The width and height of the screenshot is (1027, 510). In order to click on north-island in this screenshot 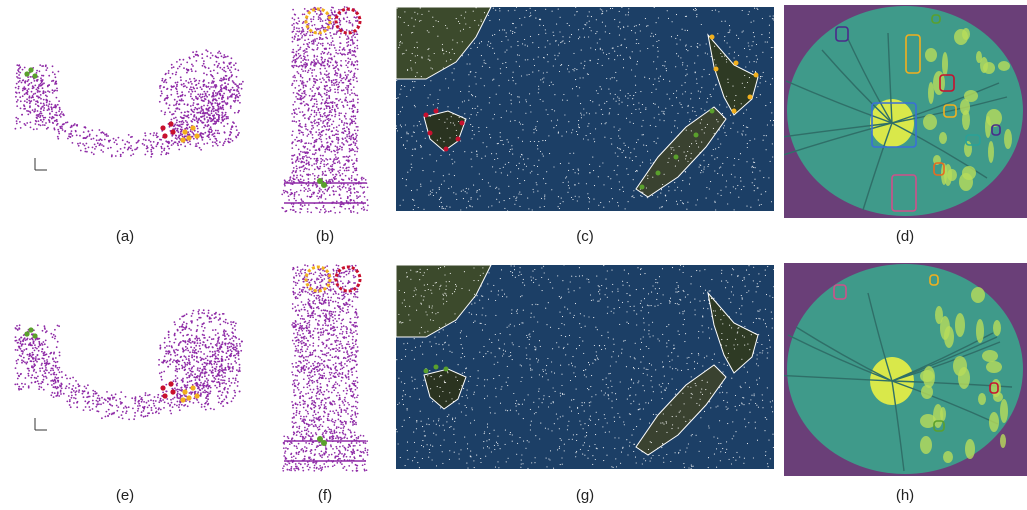, I will do `click(733, 74)`.